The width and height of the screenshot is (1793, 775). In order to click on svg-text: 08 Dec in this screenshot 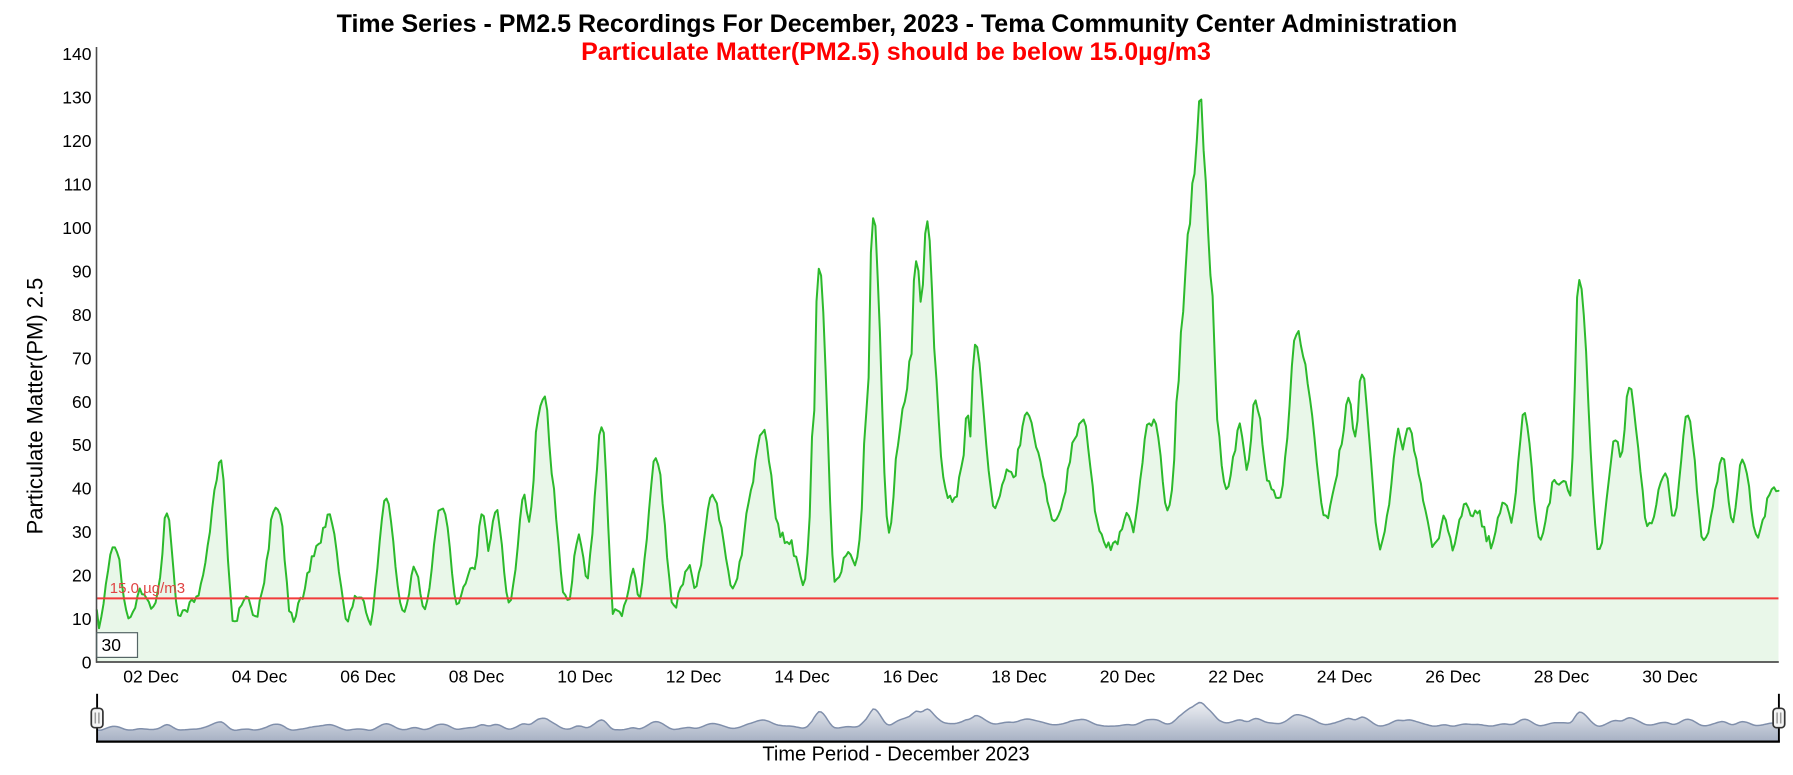, I will do `click(477, 677)`.